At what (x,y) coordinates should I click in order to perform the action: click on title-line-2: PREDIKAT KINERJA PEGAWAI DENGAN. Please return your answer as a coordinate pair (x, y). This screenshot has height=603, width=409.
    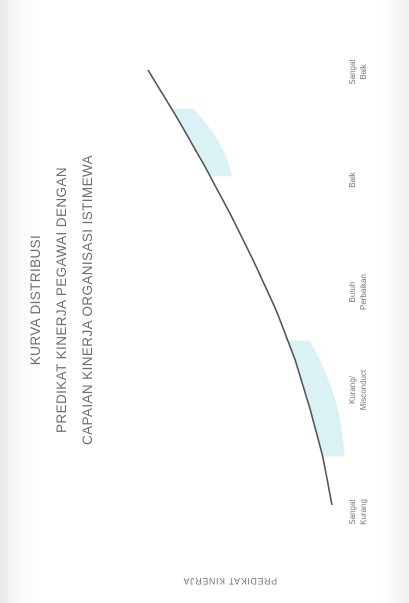
    Looking at the image, I should click on (61, 300).